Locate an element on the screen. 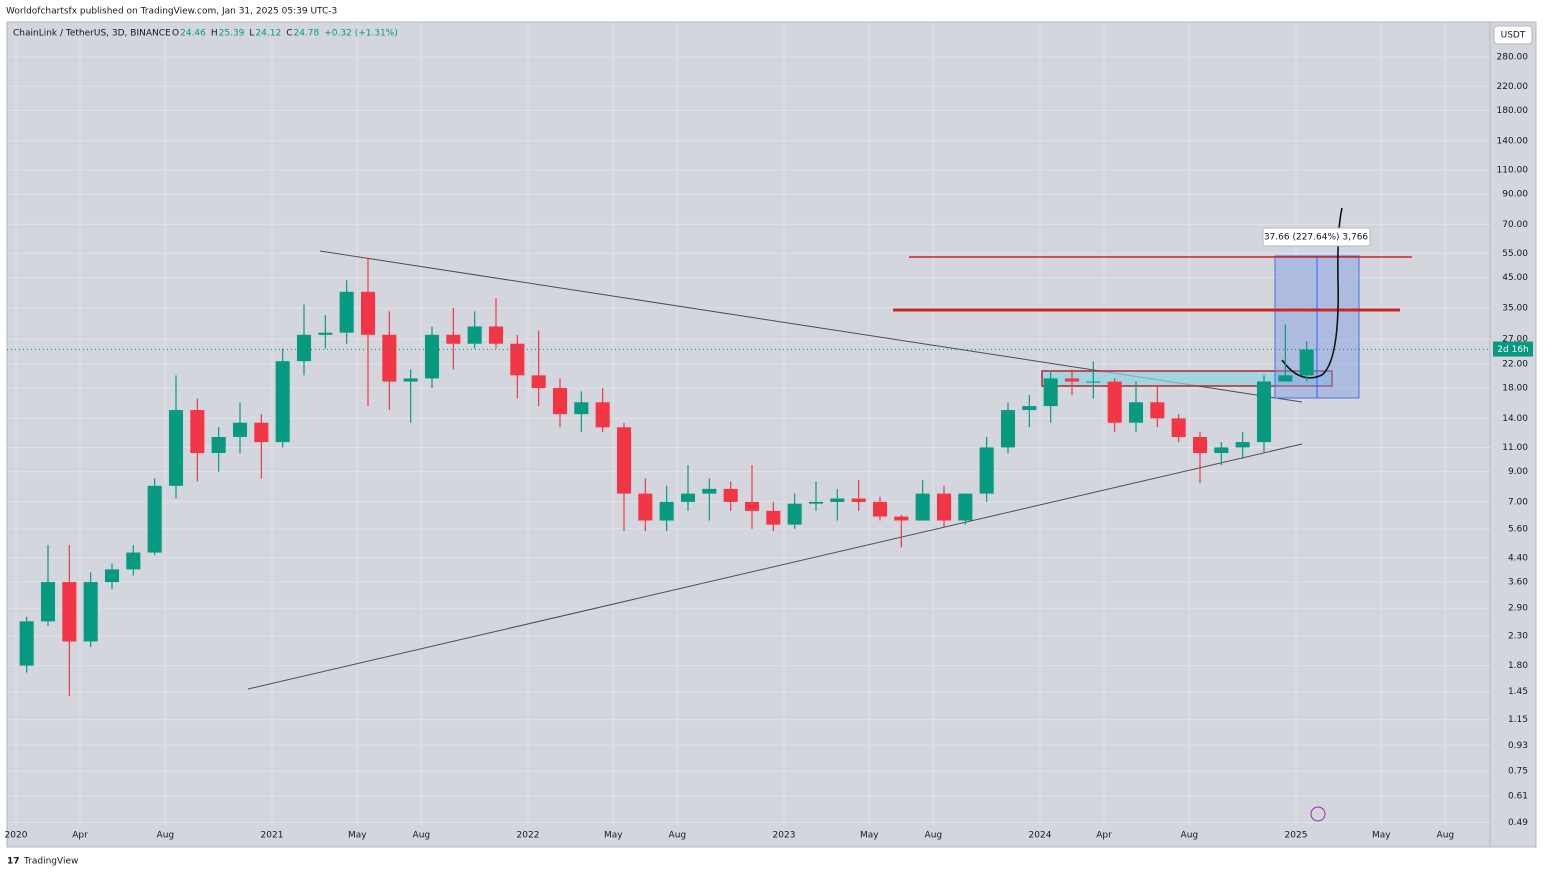 Image resolution: width=1546 pixels, height=877 pixels. ohlc-key: O is located at coordinates (175, 34).